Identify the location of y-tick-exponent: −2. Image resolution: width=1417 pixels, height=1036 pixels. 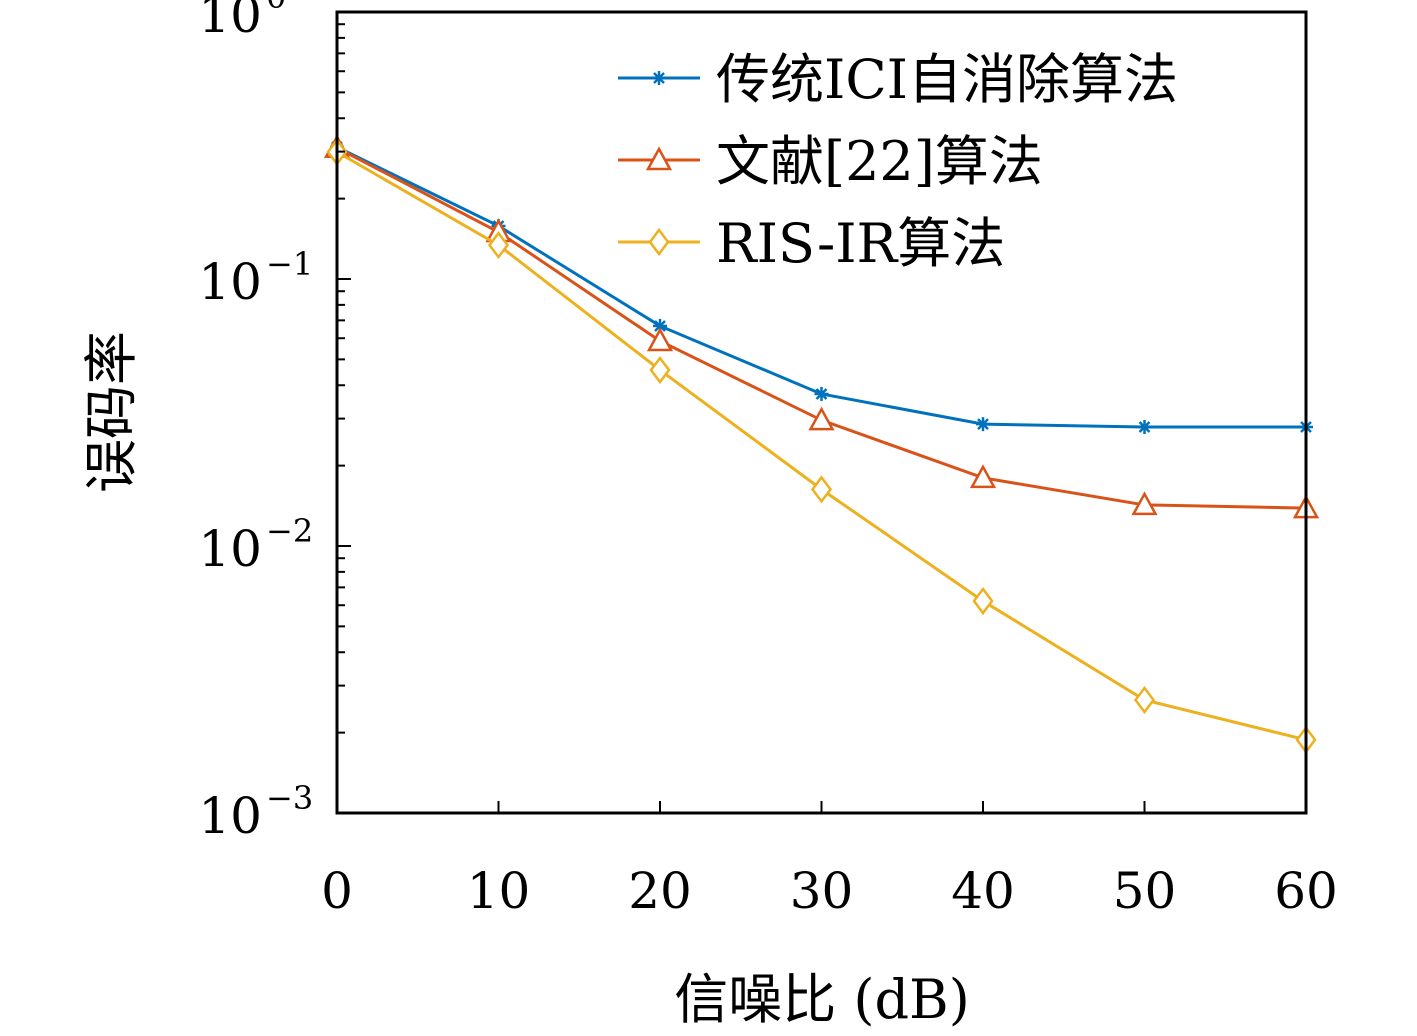
(289, 531).